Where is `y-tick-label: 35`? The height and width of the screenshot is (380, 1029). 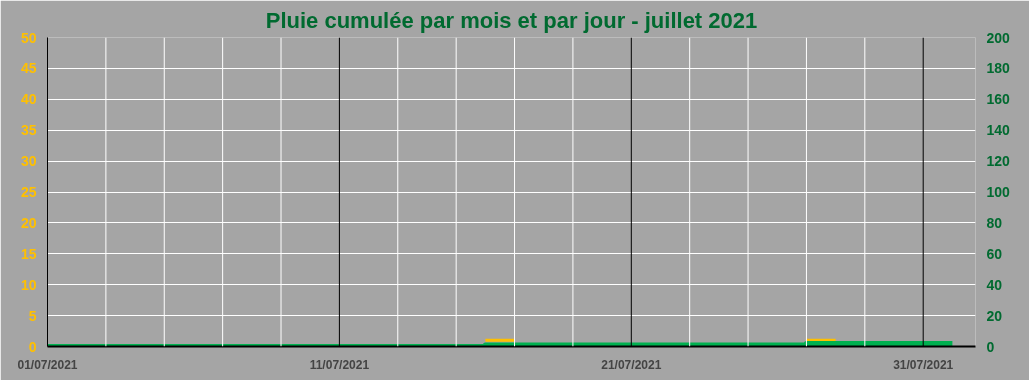 y-tick-label: 35 is located at coordinates (28, 130).